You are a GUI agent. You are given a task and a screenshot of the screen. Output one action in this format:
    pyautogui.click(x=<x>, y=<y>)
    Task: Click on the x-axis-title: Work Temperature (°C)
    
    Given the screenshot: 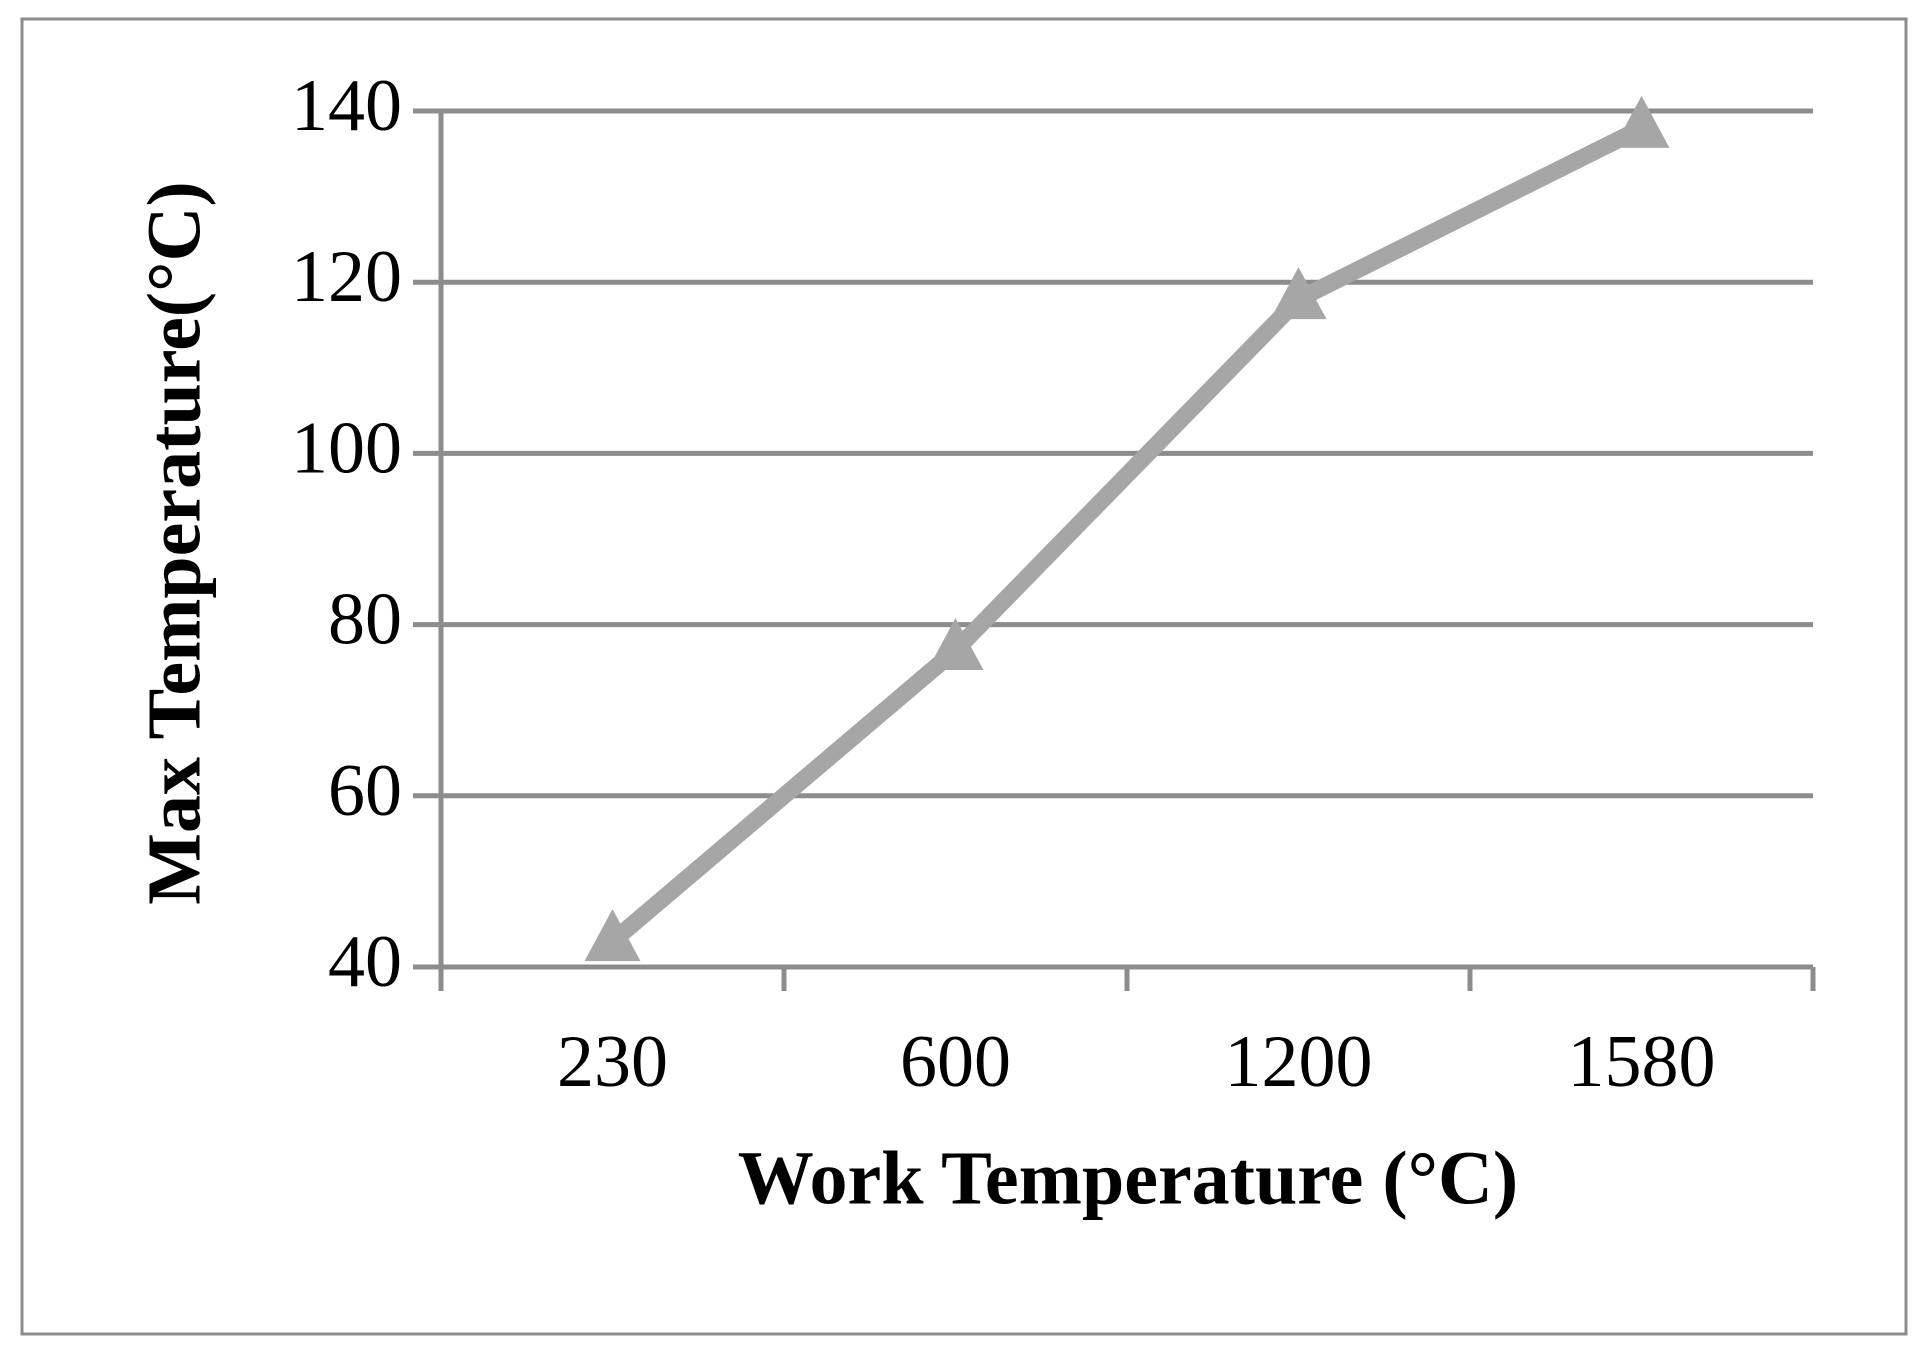 What is the action you would take?
    pyautogui.click(x=1128, y=1178)
    